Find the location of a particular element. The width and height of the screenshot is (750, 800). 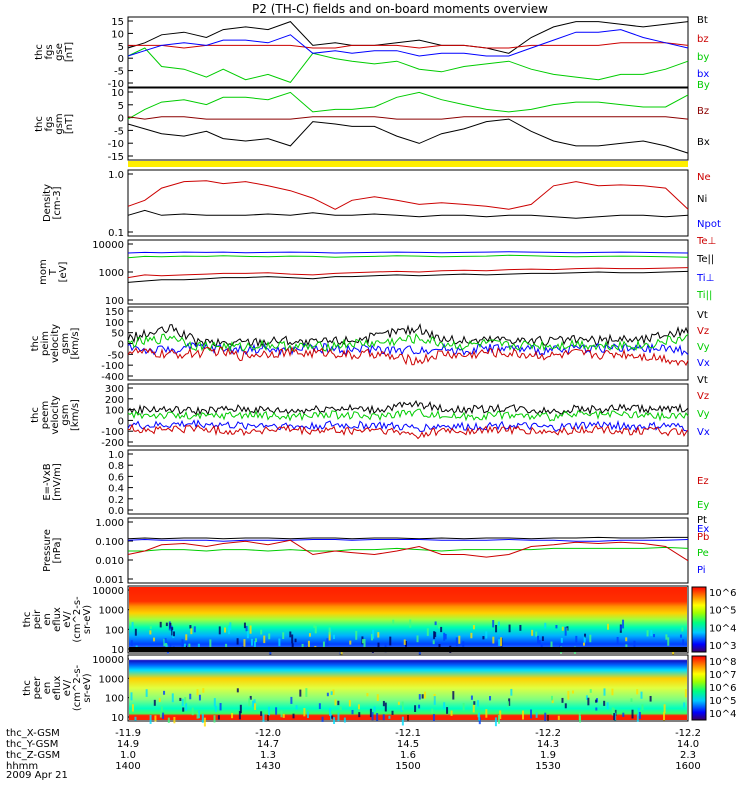

panel-mom-temp: mom T [eV] 10000 1000 100 Te⊥ Te|| Ti⊥ Ti|| is located at coordinates (377, 271).